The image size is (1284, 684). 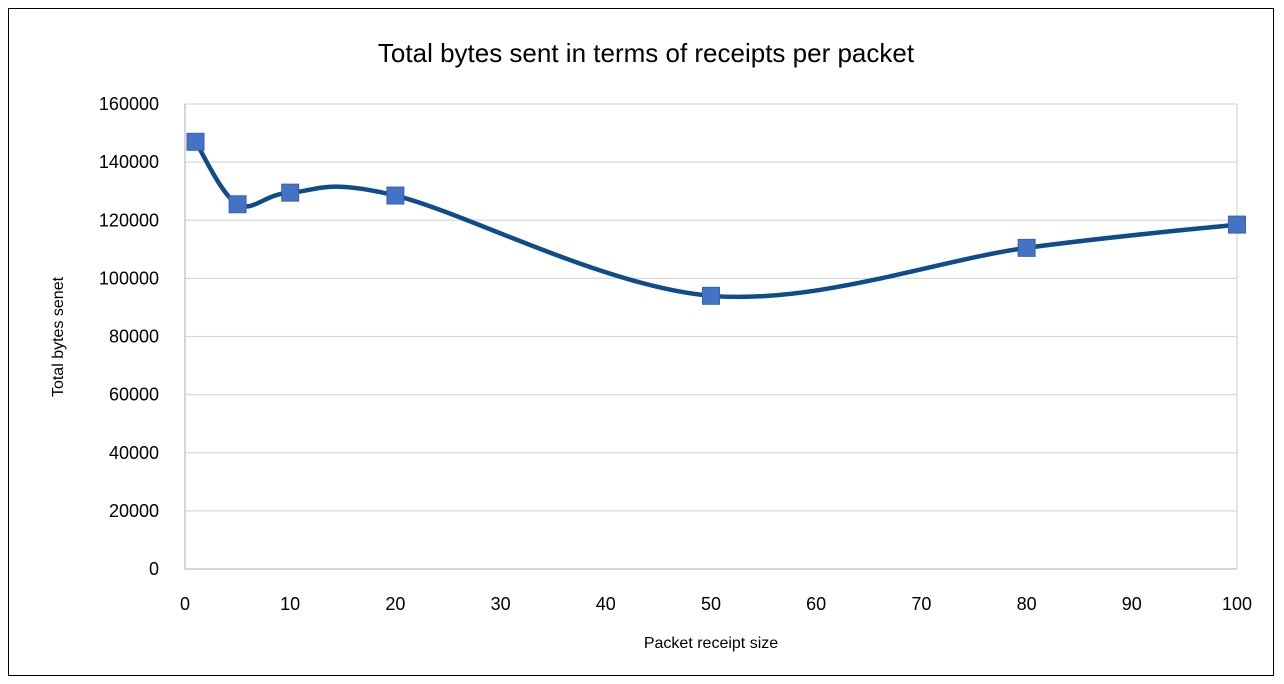 I want to click on x-tick-label: 40, so click(x=606, y=604).